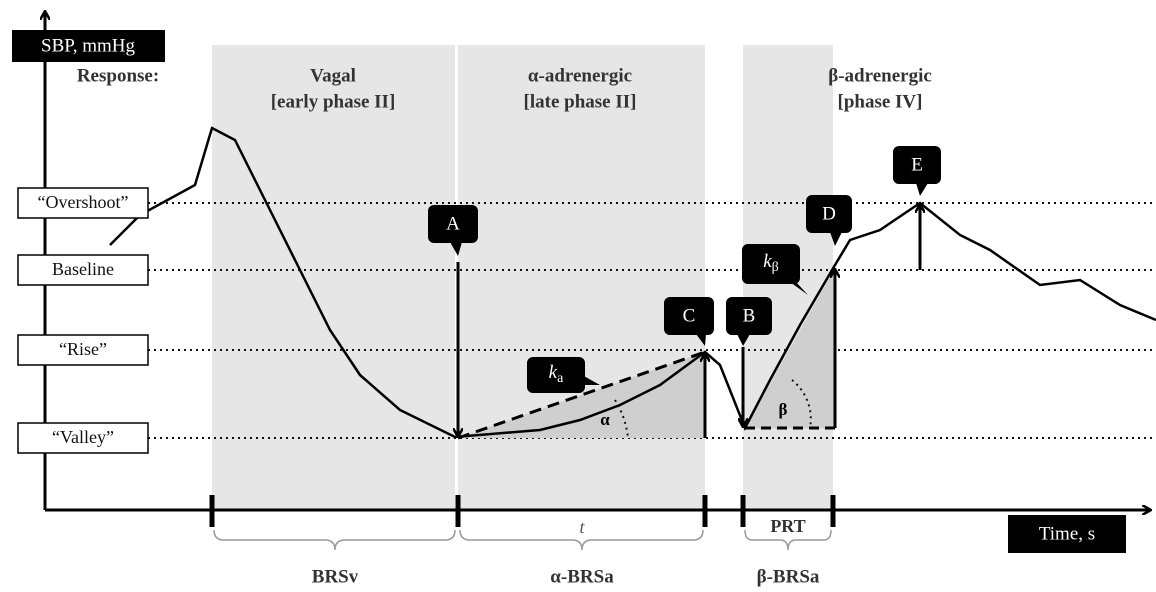 The height and width of the screenshot is (592, 1156). What do you see at coordinates (775, 267) in the screenshot?
I see `slope-subscript: β` at bounding box center [775, 267].